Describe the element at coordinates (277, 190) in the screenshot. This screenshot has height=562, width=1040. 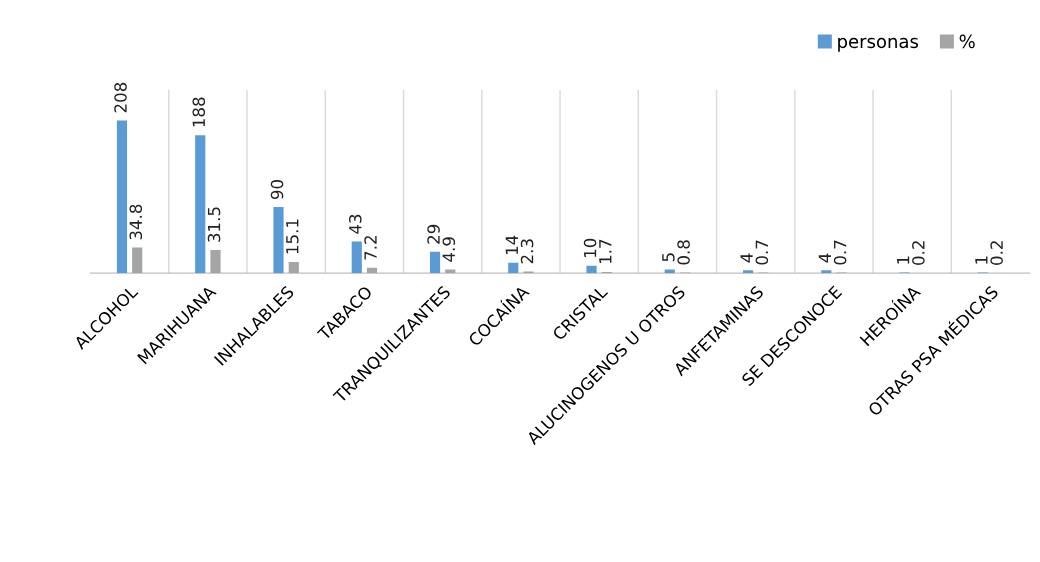
I see `data-label: 90` at that location.